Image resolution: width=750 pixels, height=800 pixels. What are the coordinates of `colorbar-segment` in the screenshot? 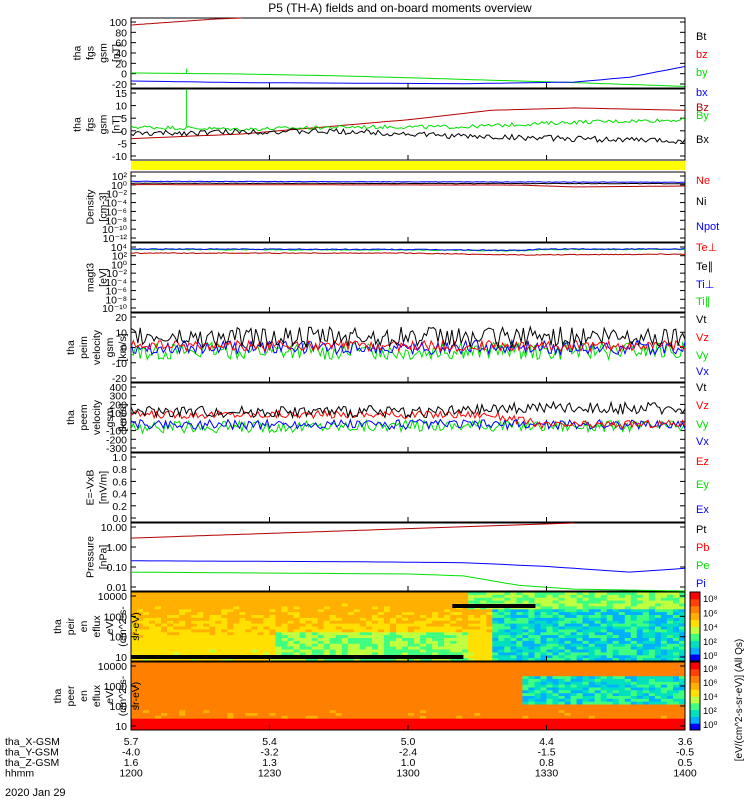 It's located at (695, 616).